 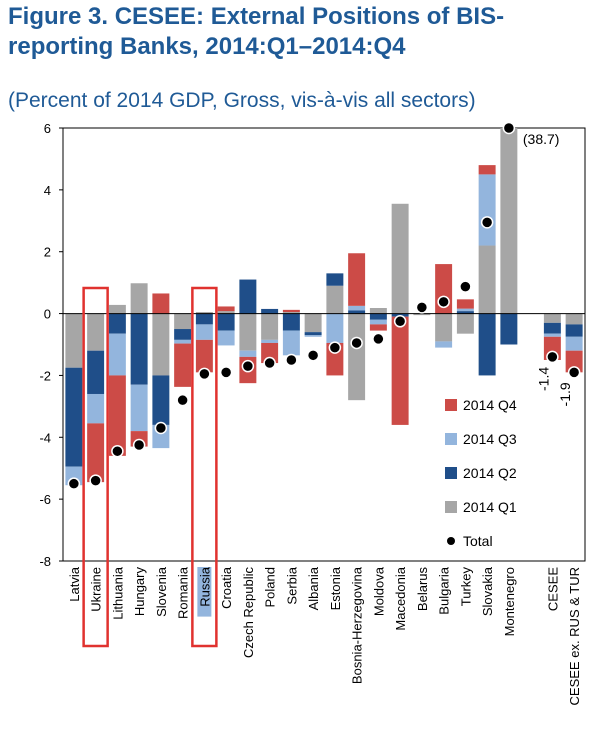 What do you see at coordinates (543, 379) in the screenshot?
I see `annotation-label: -1.4` at bounding box center [543, 379].